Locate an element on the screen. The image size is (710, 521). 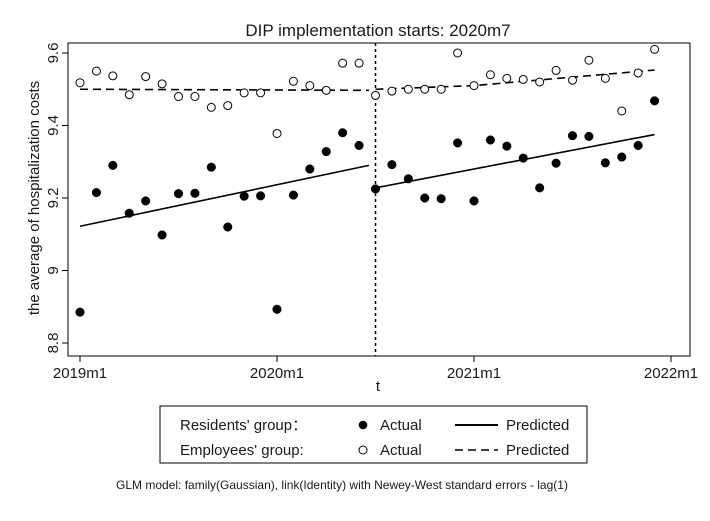
y-axis-label: the average of hospitalization costs is located at coordinates (34, 198).